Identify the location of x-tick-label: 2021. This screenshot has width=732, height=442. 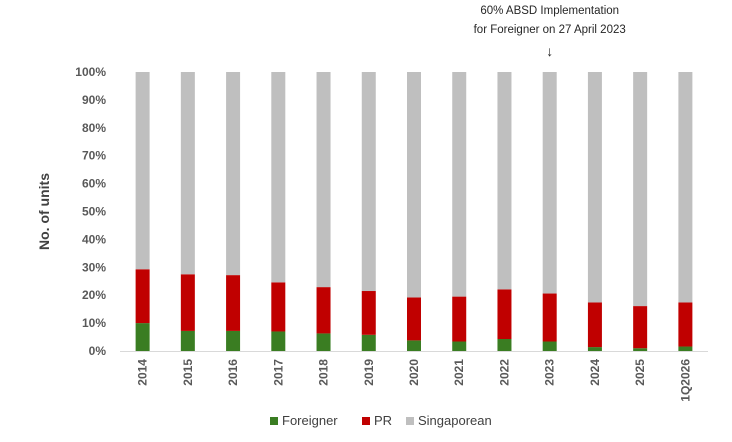
(459, 372).